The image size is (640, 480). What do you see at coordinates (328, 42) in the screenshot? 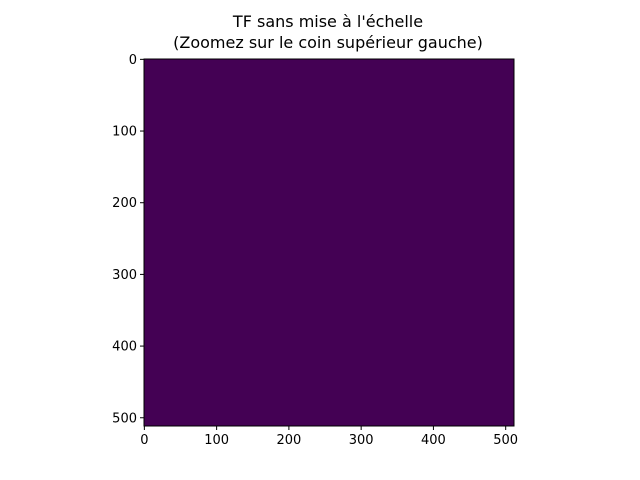
I see `chart-title-line-2: (Zoomez sur le coin supérieur gauche)` at bounding box center [328, 42].